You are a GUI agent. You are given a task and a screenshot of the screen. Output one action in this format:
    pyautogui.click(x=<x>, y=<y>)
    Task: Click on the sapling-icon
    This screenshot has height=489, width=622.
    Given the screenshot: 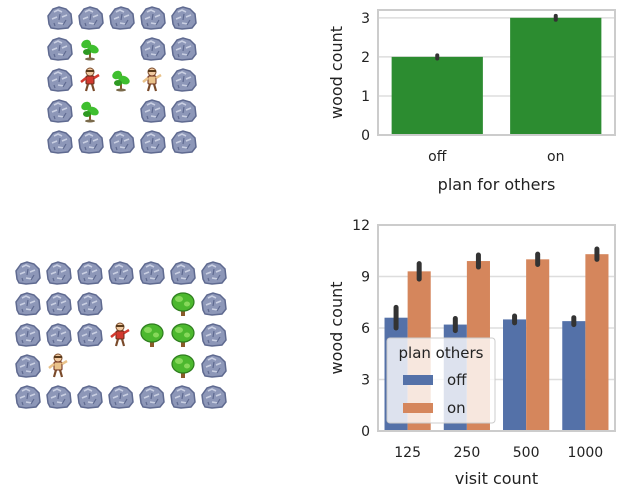 What is the action you would take?
    pyautogui.click(x=90, y=50)
    